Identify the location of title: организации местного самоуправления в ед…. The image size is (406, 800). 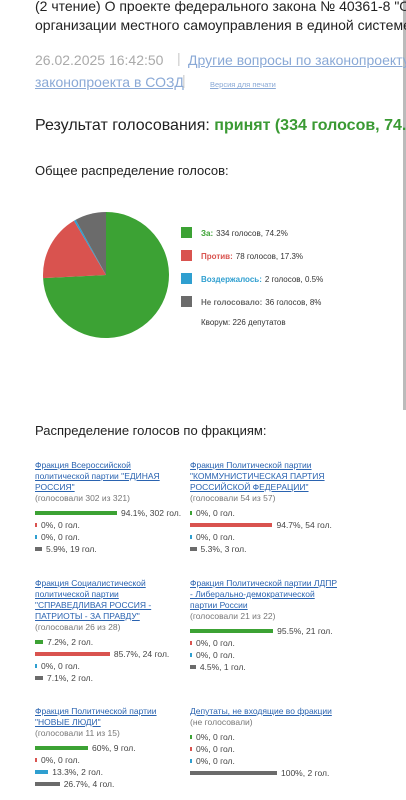
(220, 25).